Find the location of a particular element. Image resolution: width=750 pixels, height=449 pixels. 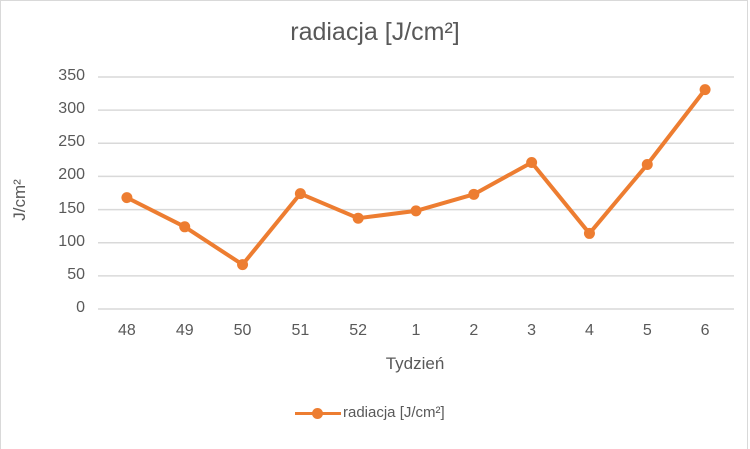

legend: radiacja [J/cm²] is located at coordinates (370, 412).